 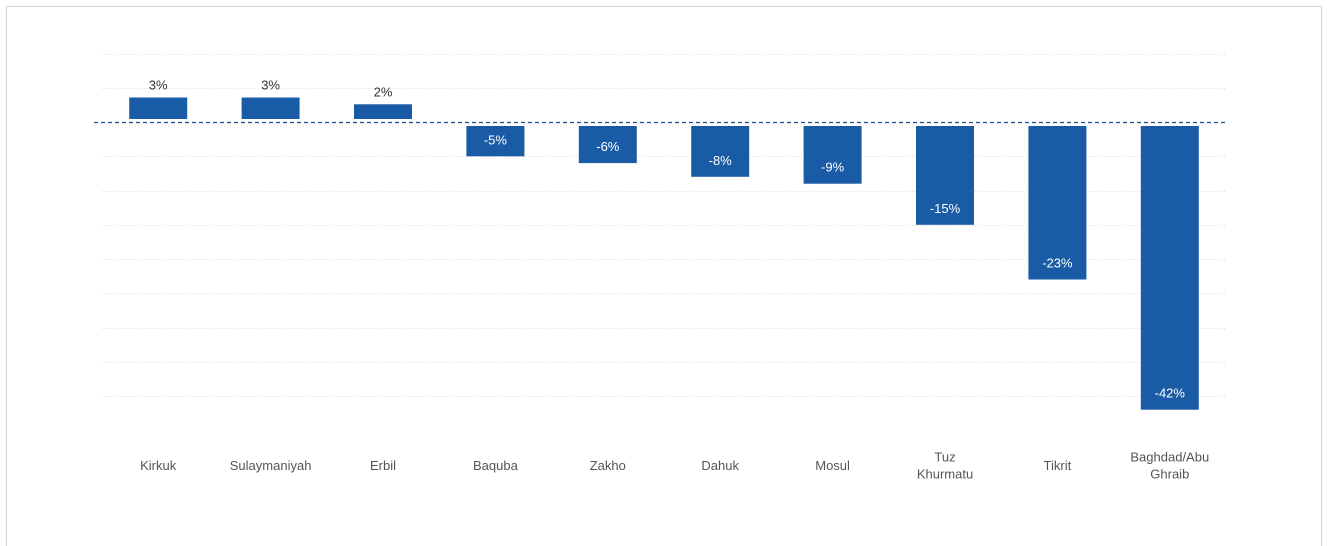 What do you see at coordinates (945, 474) in the screenshot?
I see `tick-label-line: Khurmatu` at bounding box center [945, 474].